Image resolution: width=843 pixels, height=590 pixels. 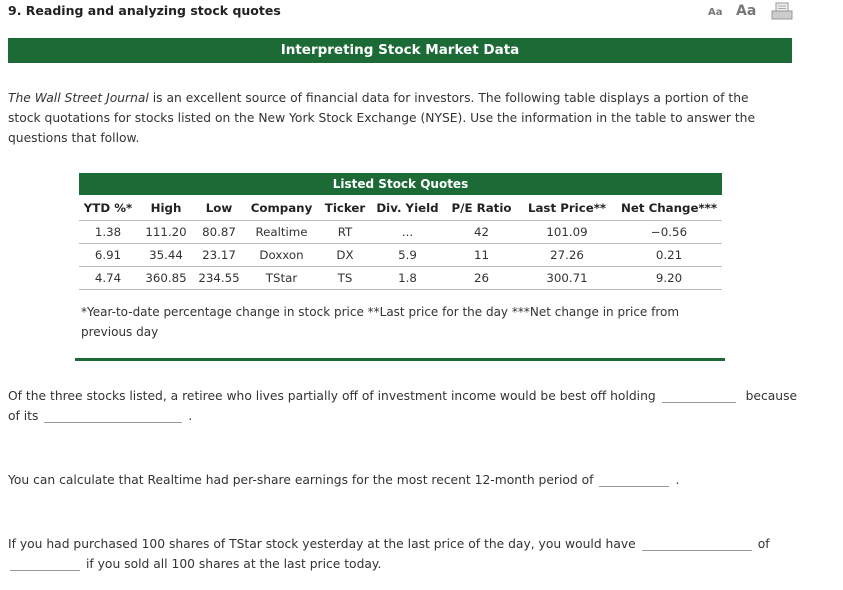 What do you see at coordinates (345, 278) in the screenshot?
I see `table-cell: TS` at bounding box center [345, 278].